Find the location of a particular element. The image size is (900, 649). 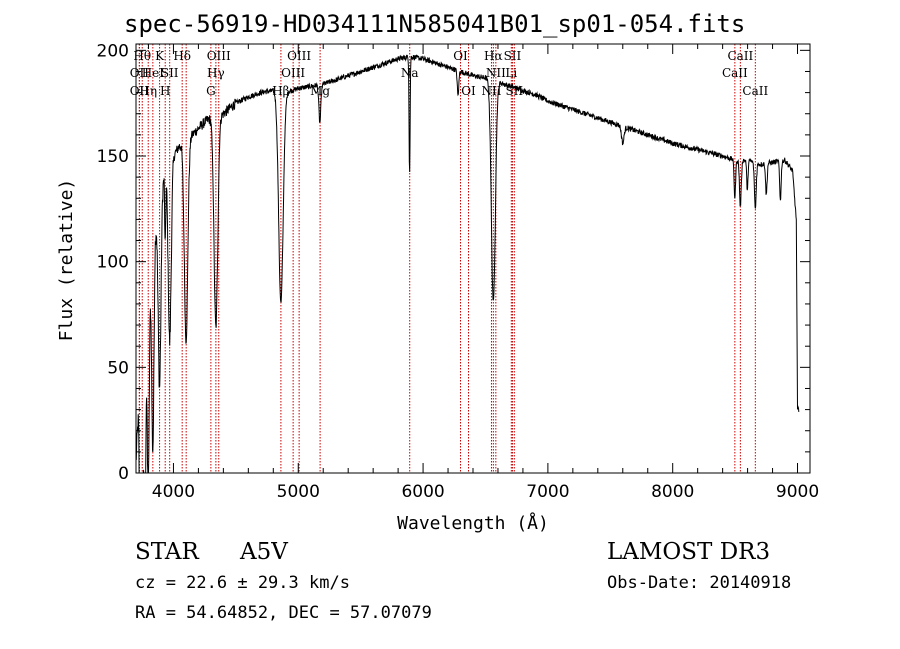

coordinates: RA = 54.64852, DEC = 57.07079 is located at coordinates (283, 613).